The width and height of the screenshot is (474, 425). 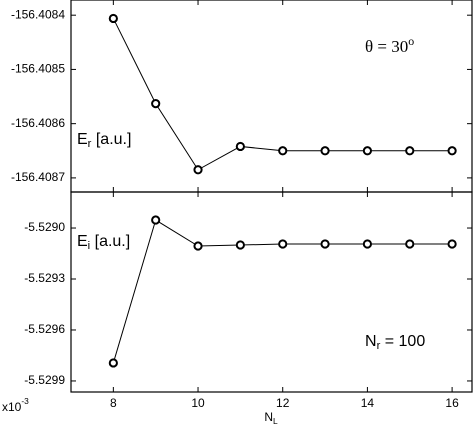 I want to click on y-label: Er [a.u.], so click(x=104, y=140).